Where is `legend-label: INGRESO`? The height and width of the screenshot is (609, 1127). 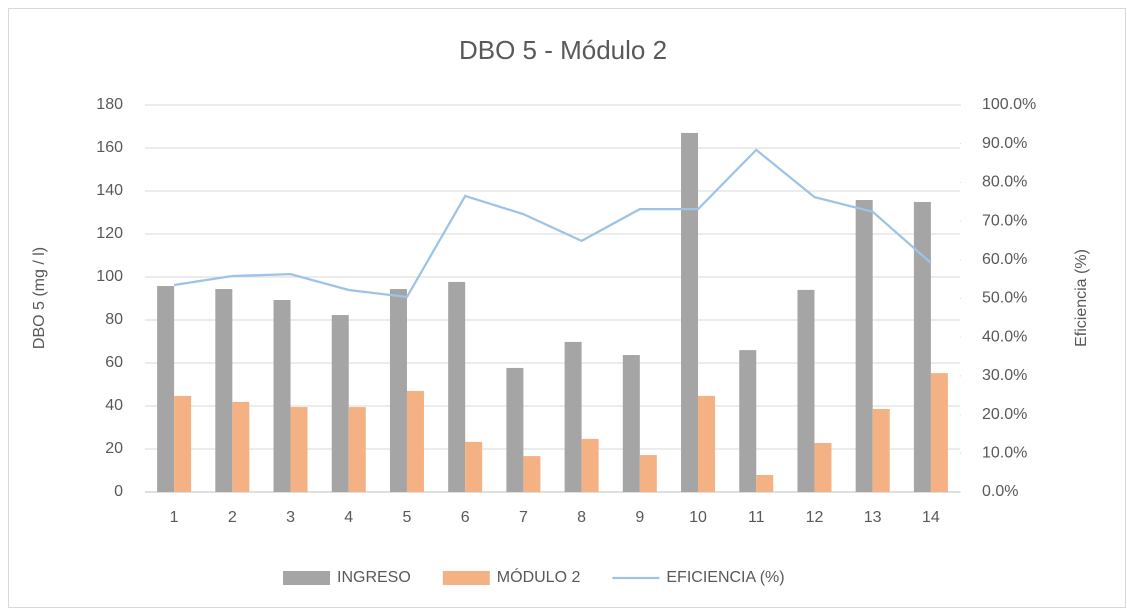 legend-label: INGRESO is located at coordinates (374, 577).